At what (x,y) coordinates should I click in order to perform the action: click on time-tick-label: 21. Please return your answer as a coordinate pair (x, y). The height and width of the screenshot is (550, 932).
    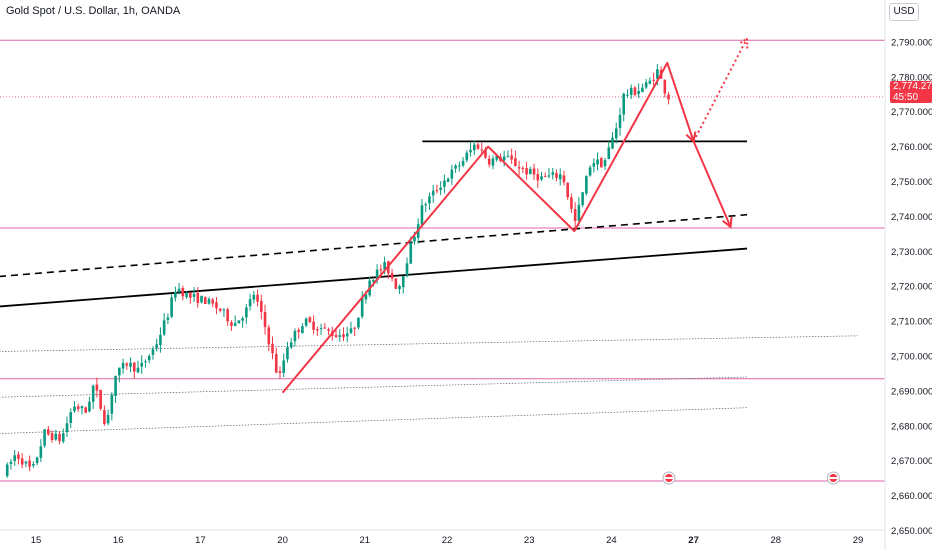
    Looking at the image, I should click on (365, 540).